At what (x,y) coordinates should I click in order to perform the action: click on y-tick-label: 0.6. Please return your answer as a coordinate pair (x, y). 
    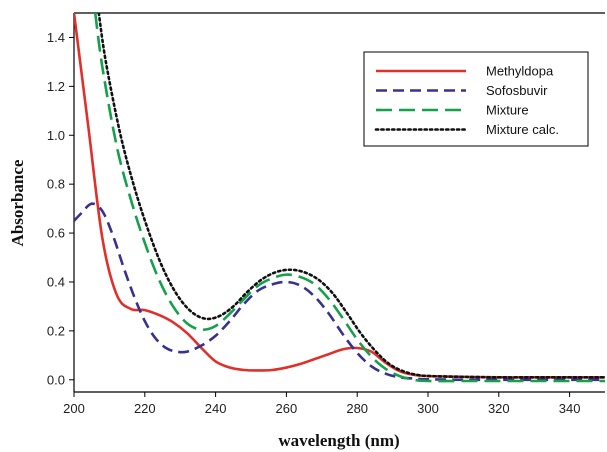
    Looking at the image, I should click on (56, 233).